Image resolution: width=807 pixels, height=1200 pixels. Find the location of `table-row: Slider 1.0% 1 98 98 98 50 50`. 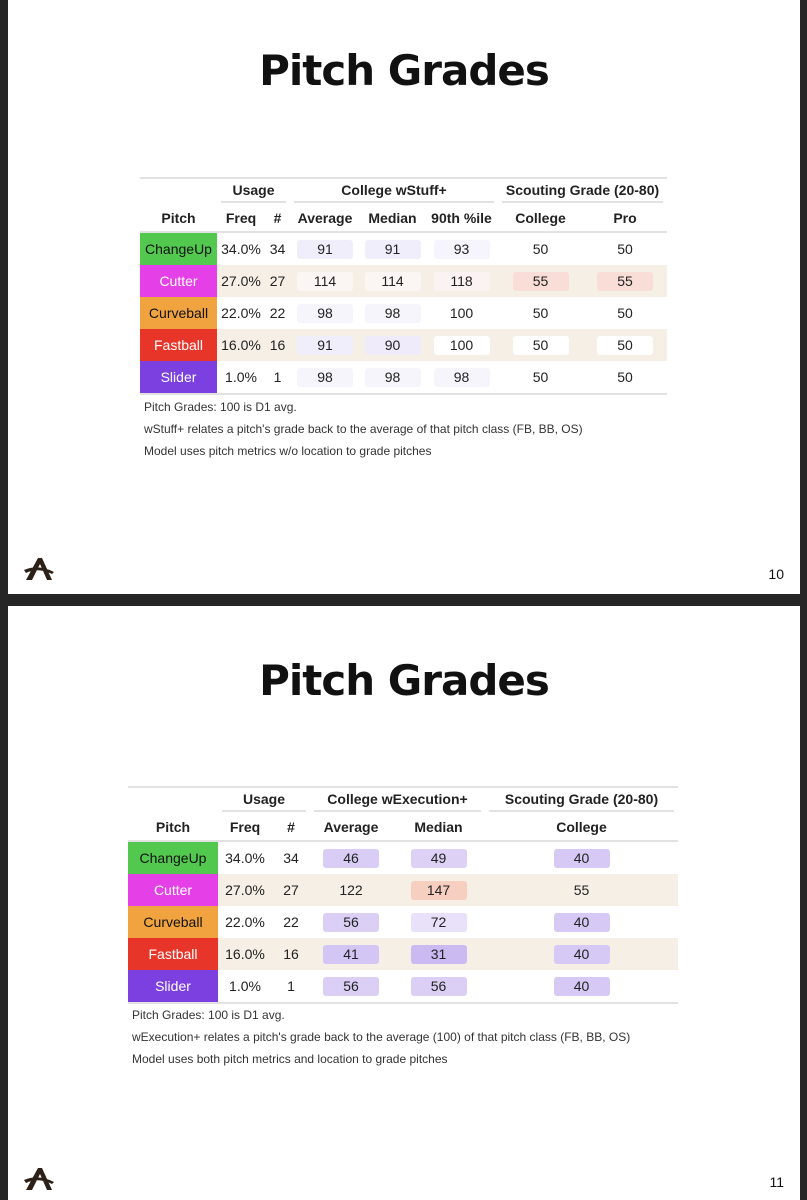

table-row: Slider 1.0% 1 98 98 98 50 50 is located at coordinates (404, 378).